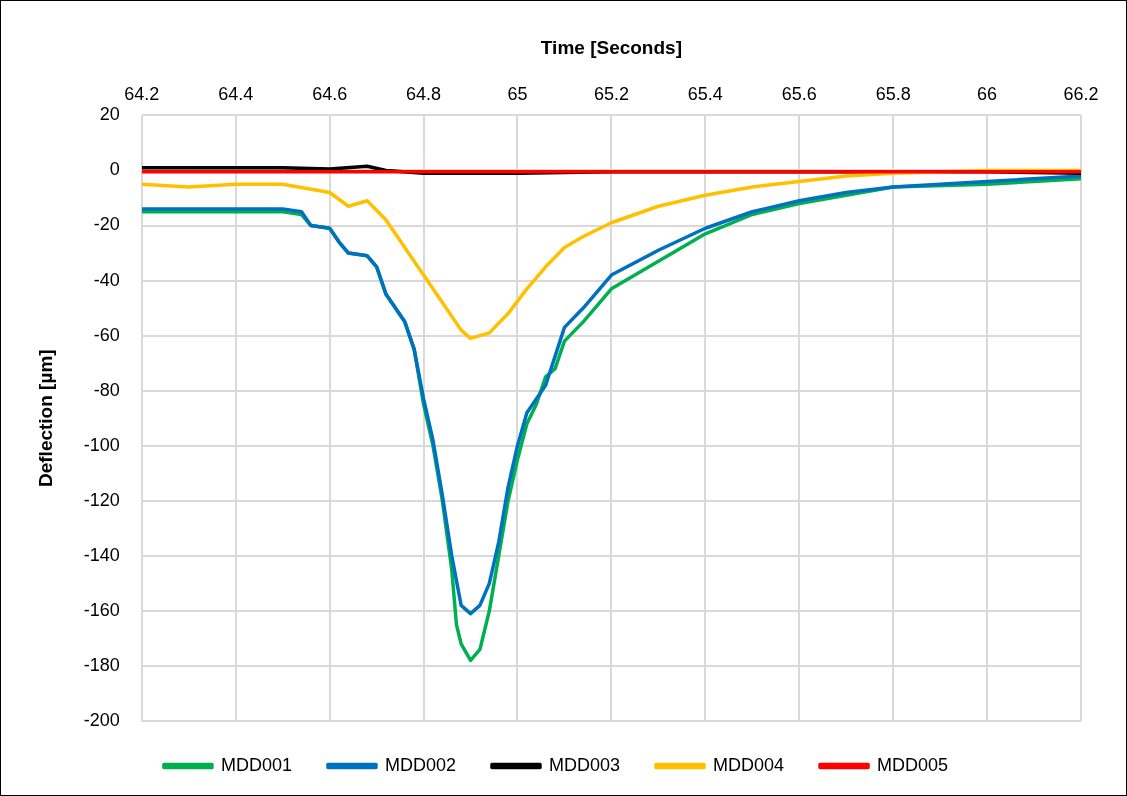 The image size is (1127, 796). What do you see at coordinates (611, 93) in the screenshot?
I see `x-tick-label: 65.2` at bounding box center [611, 93].